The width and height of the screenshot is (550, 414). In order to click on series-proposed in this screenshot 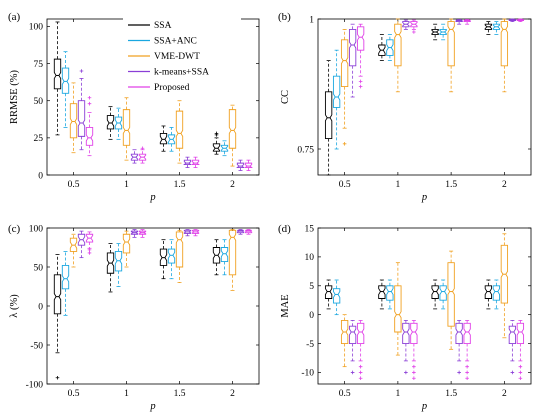, I will do `click(169, 242)`.